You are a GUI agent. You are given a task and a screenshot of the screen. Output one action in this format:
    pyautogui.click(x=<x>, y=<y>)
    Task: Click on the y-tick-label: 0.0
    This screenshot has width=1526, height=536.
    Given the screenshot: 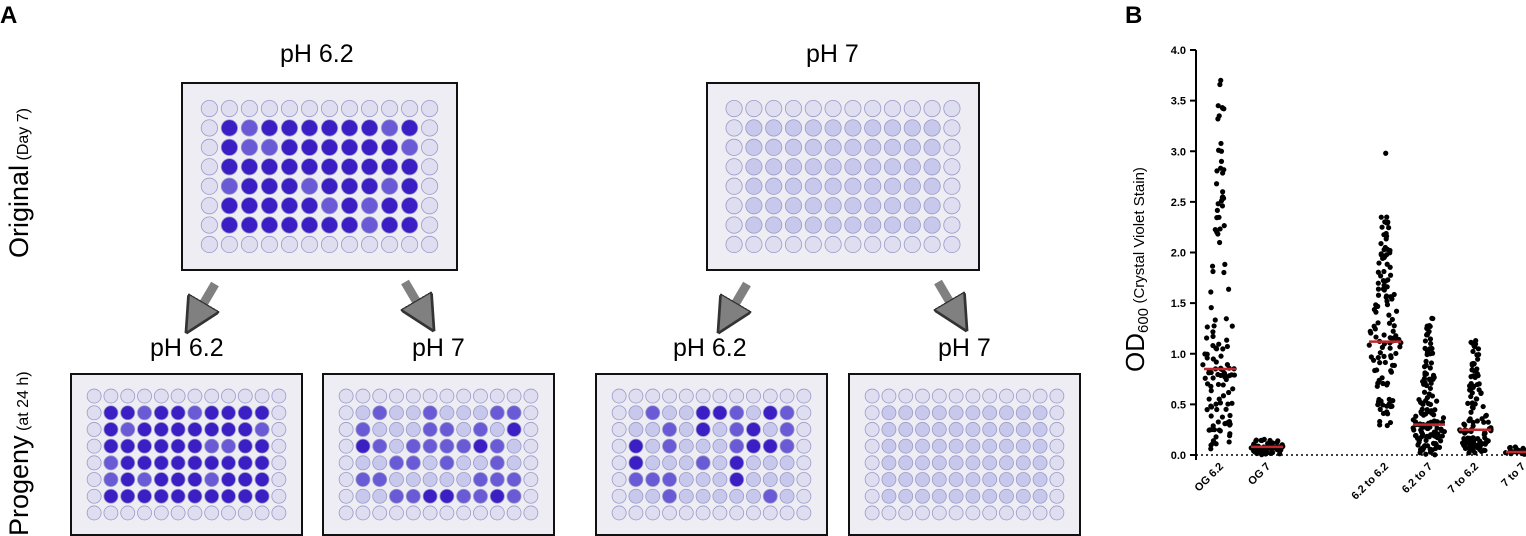 What is the action you would take?
    pyautogui.click(x=1178, y=456)
    